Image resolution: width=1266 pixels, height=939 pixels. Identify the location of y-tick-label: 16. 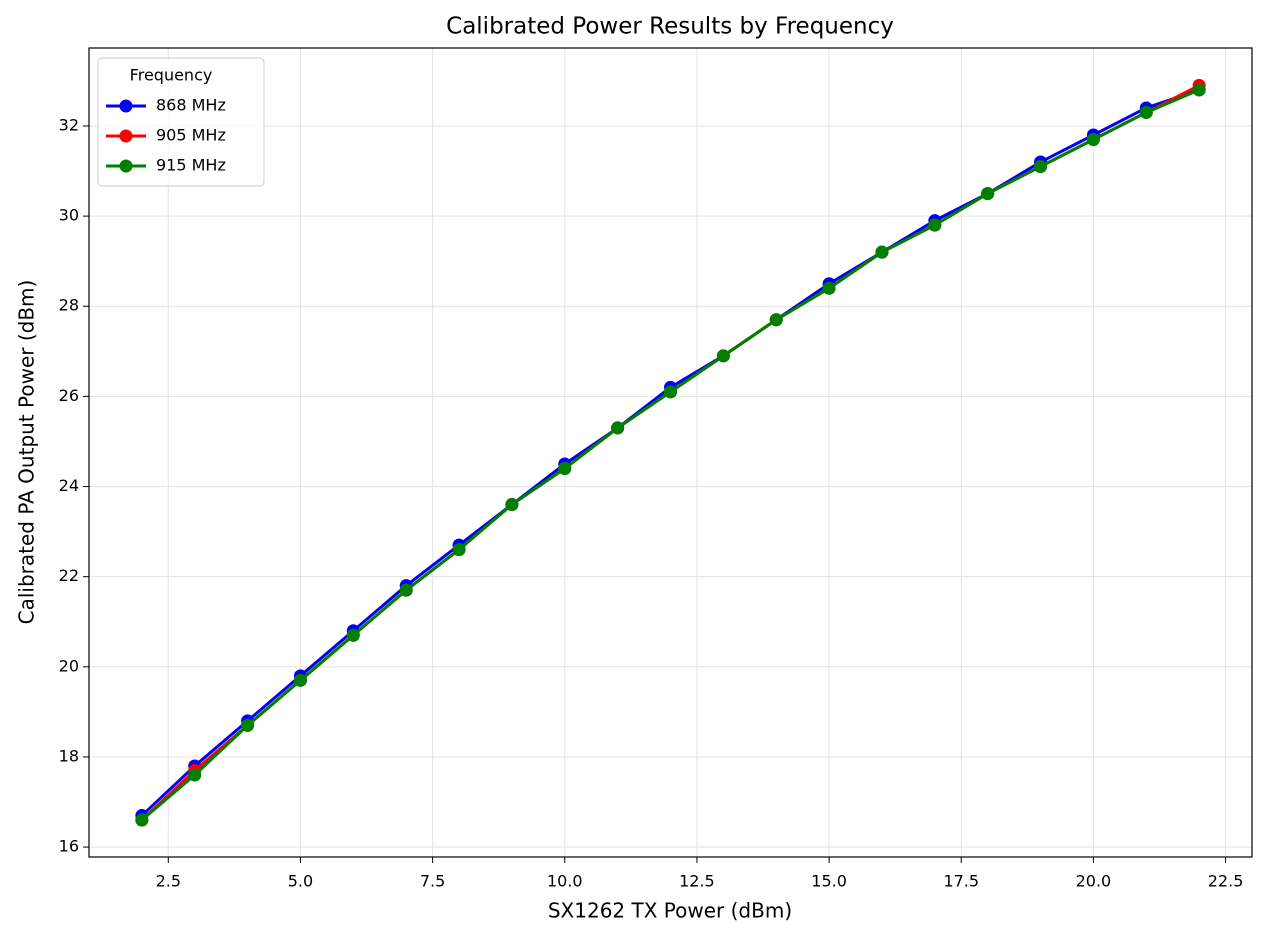
(69, 846).